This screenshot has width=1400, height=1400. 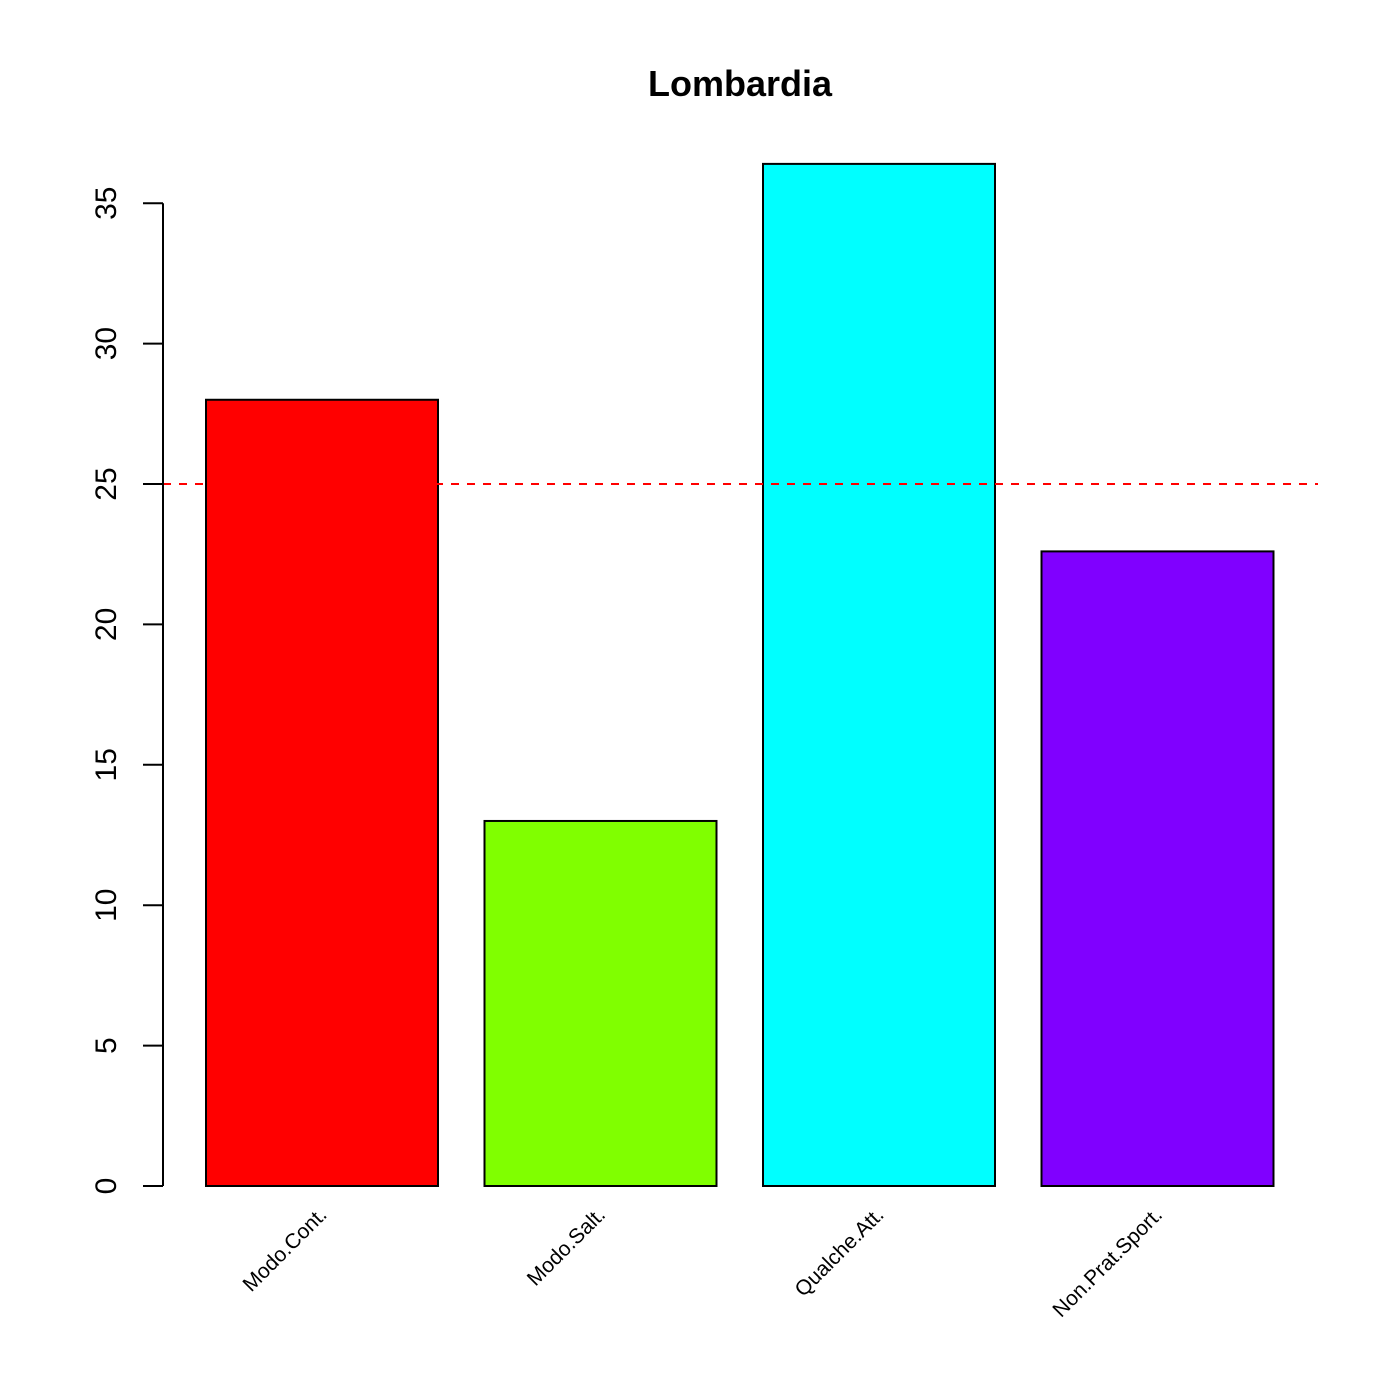 What do you see at coordinates (106, 624) in the screenshot?
I see `y-tick-label: 20` at bounding box center [106, 624].